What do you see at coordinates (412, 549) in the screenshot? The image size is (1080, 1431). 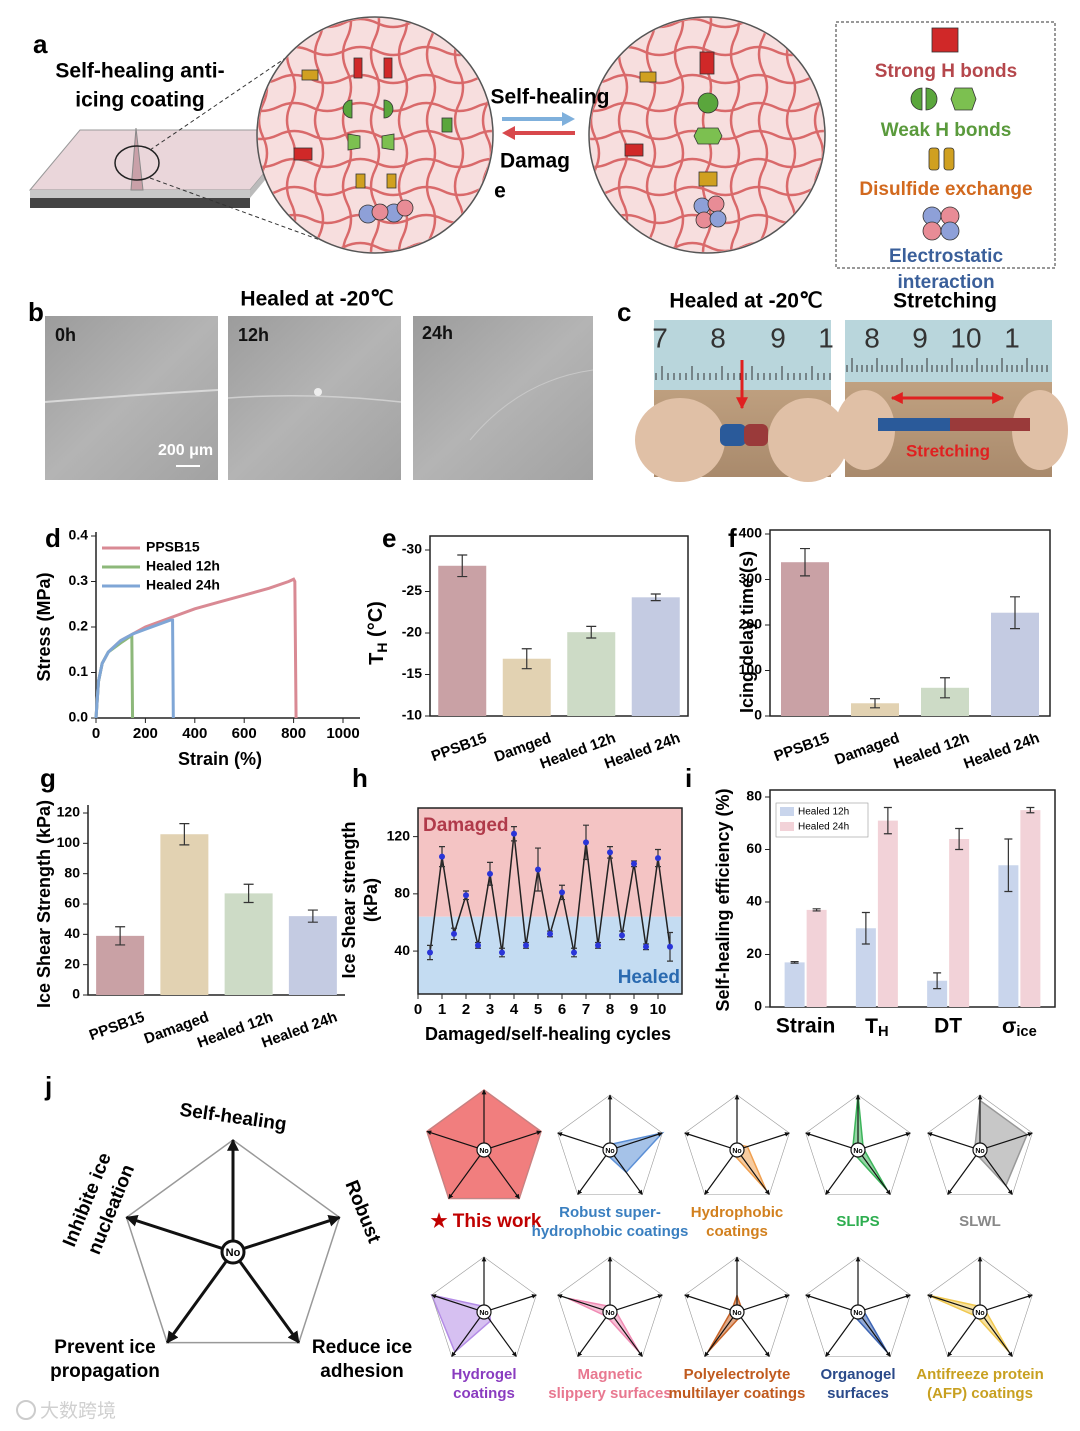 I see `y-tick-label: -30` at bounding box center [412, 549].